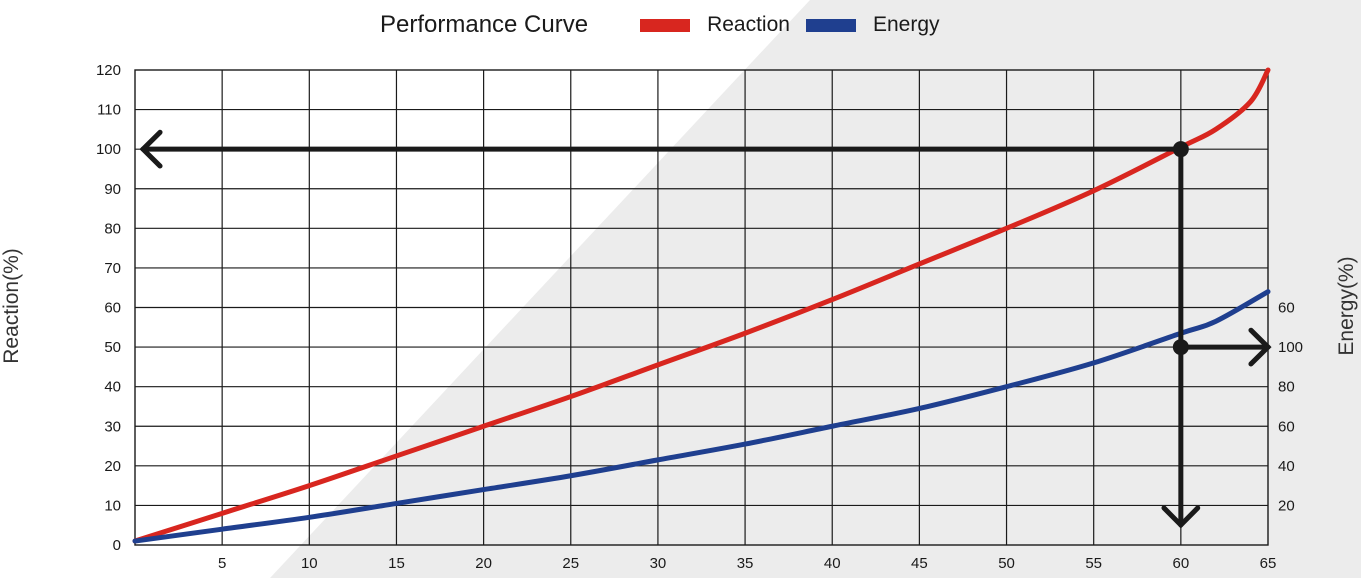 Image resolution: width=1361 pixels, height=578 pixels. I want to click on y-tick-label: 10, so click(112, 505).